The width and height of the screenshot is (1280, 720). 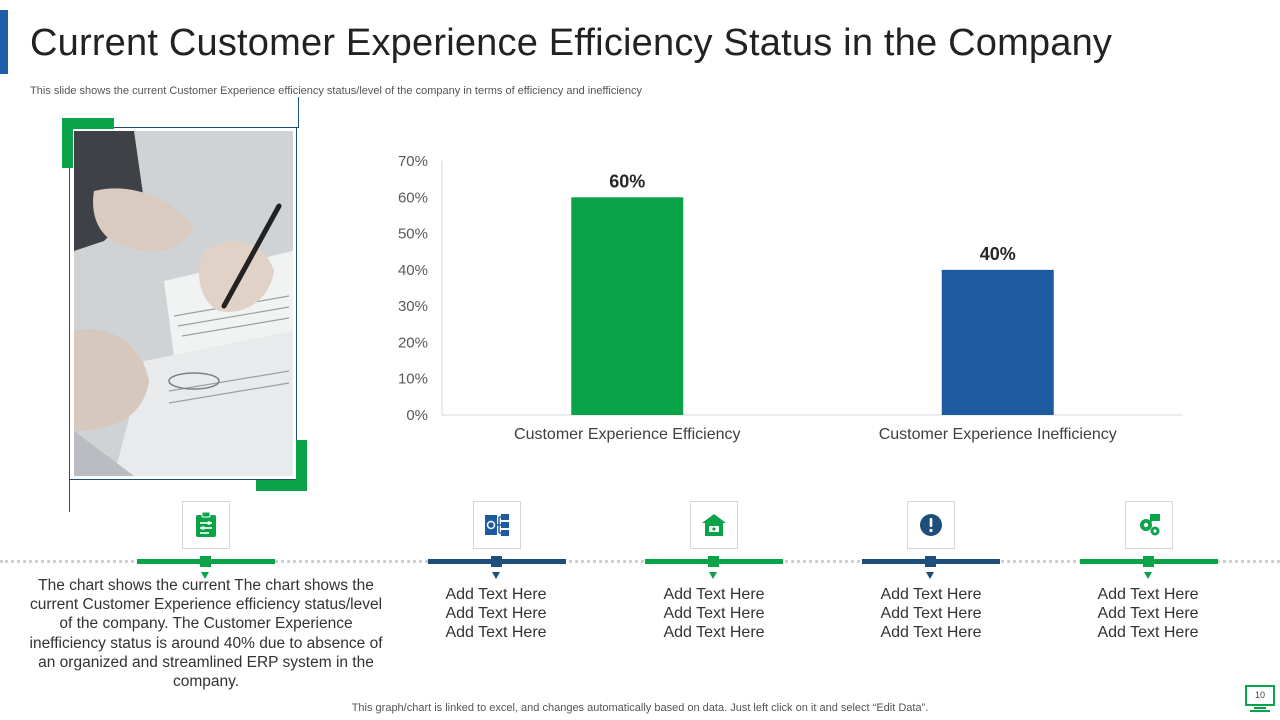 I want to click on clipboard-icon, so click(x=206, y=524).